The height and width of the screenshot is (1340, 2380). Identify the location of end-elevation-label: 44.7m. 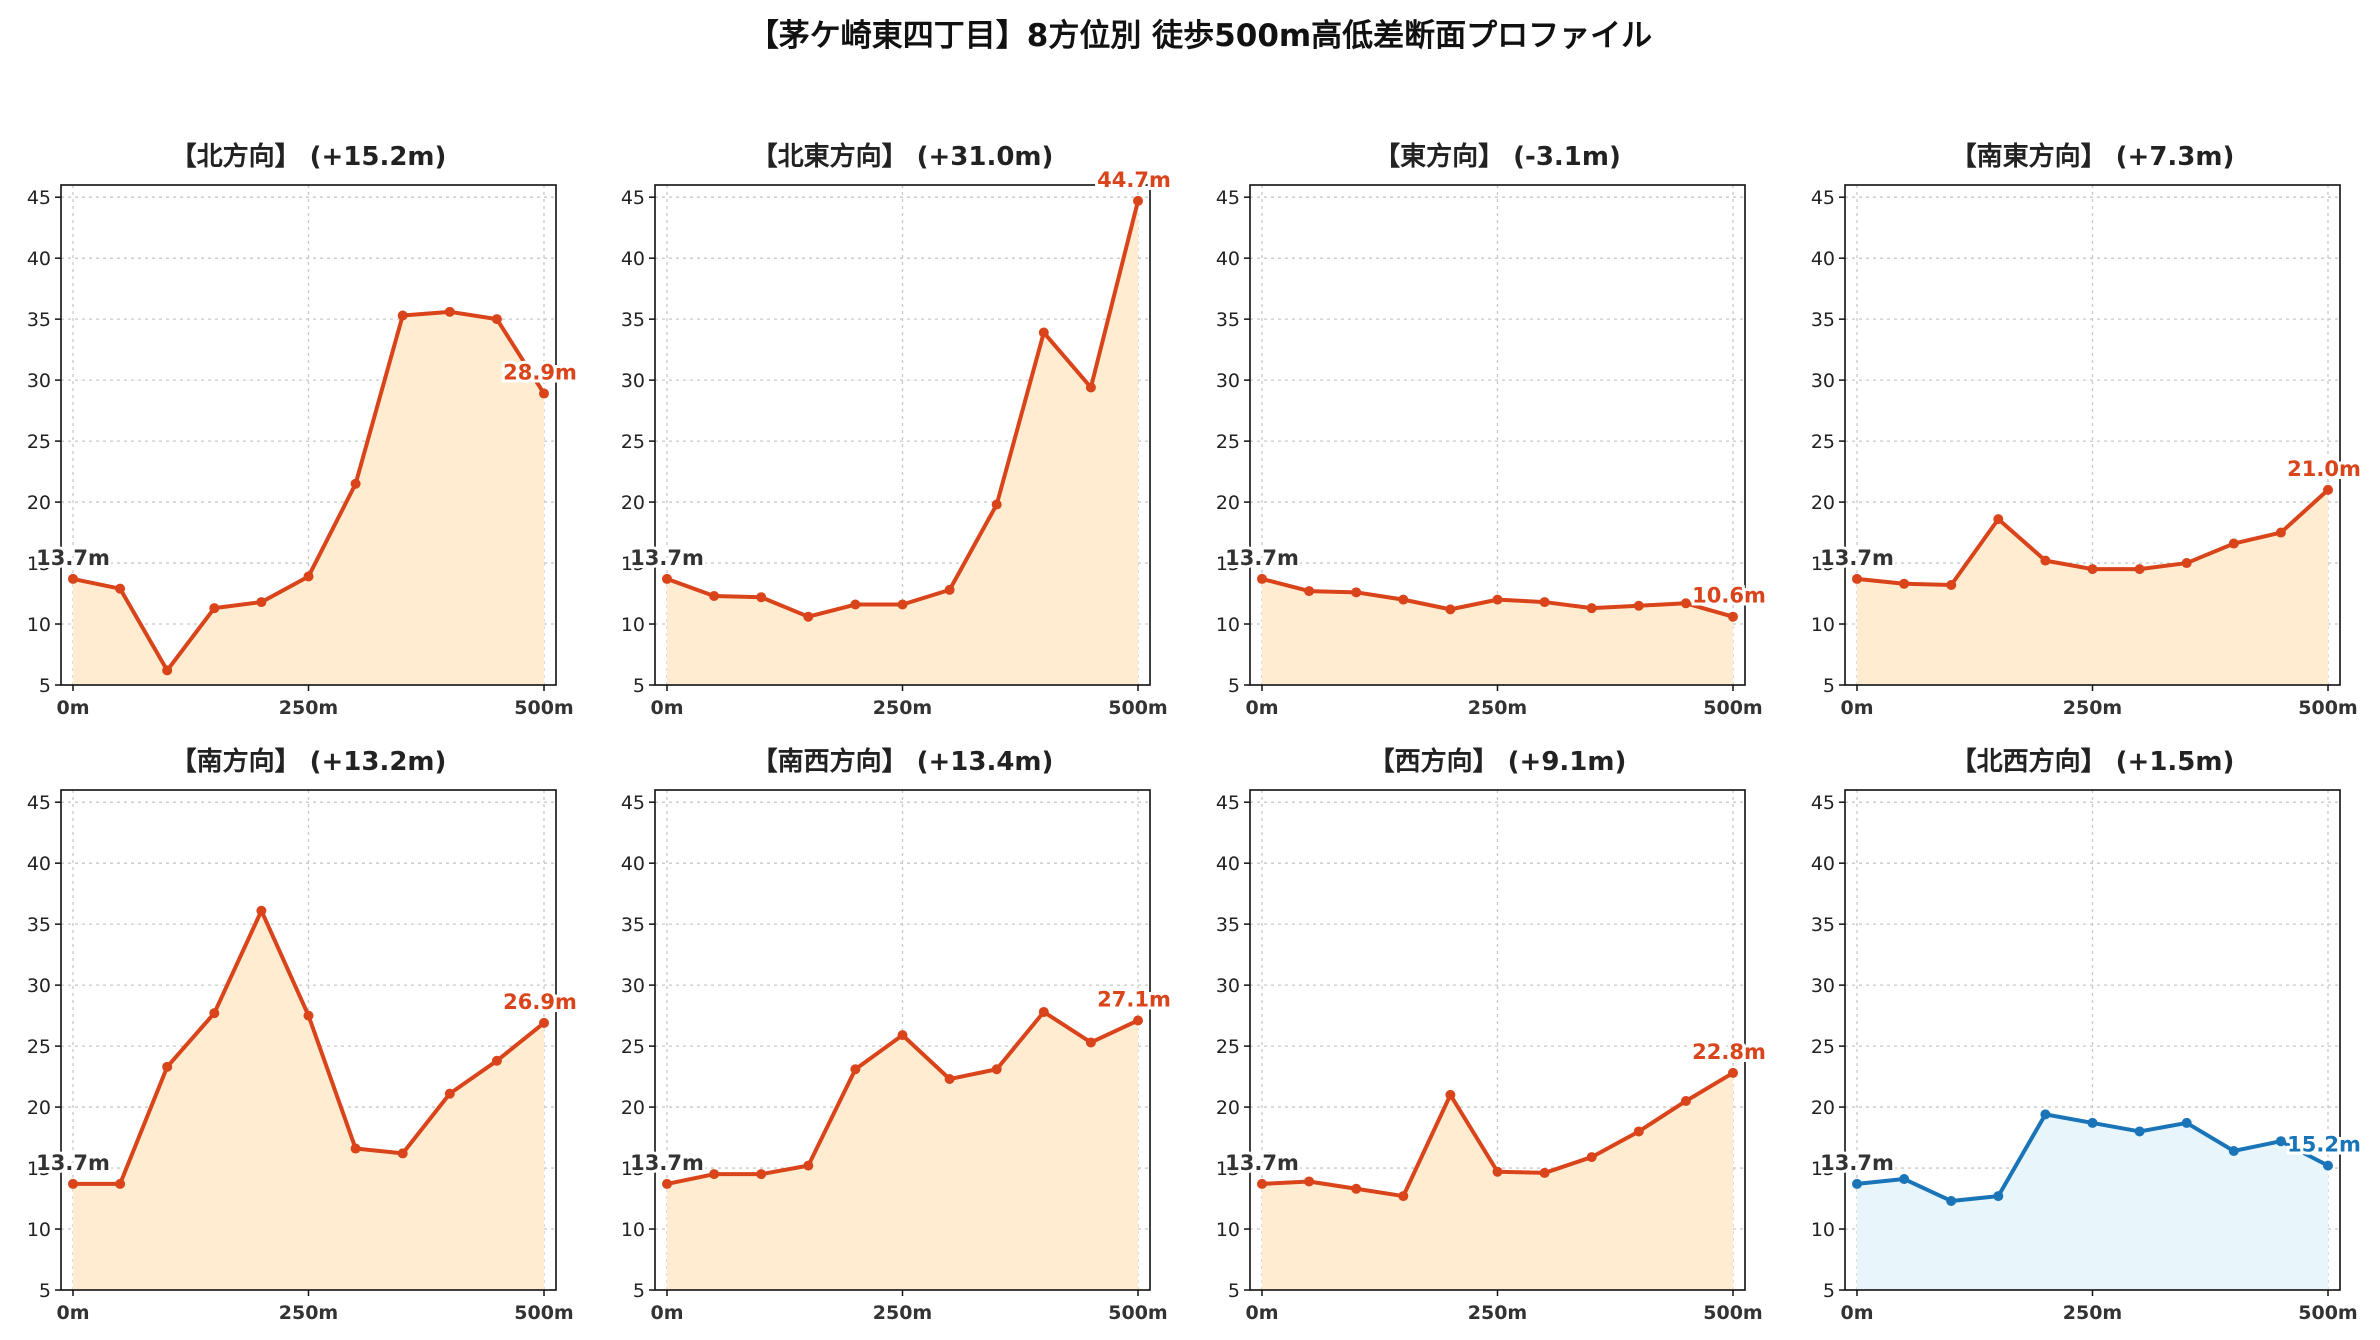
(1134, 180).